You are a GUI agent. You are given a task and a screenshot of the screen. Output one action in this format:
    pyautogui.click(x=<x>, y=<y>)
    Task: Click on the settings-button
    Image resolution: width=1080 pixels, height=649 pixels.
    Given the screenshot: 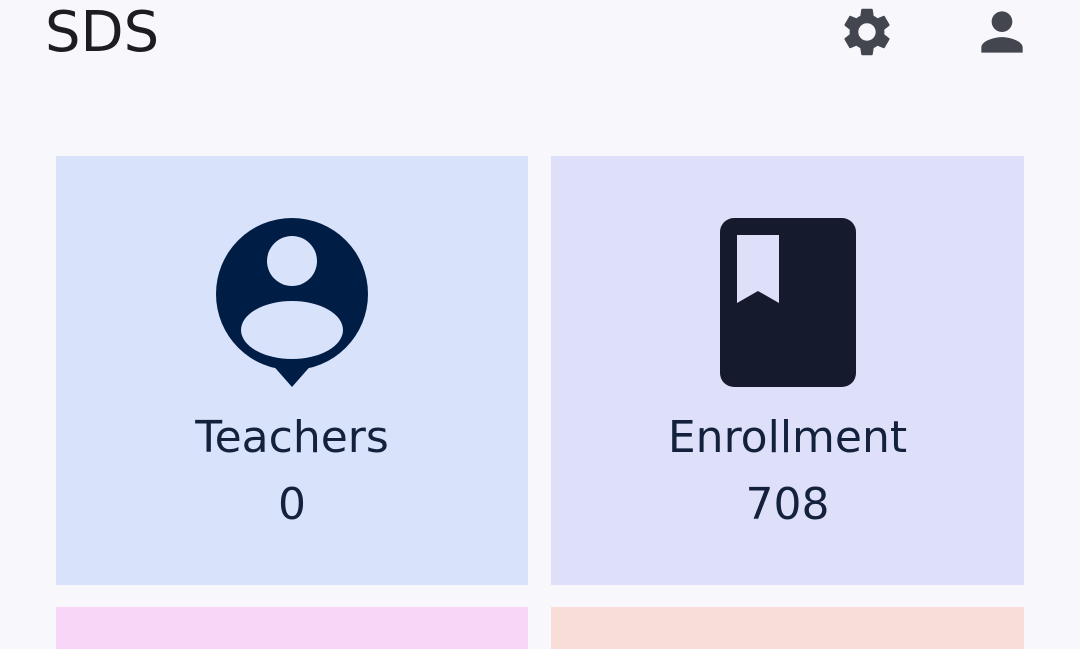 What is the action you would take?
    pyautogui.click(x=867, y=32)
    